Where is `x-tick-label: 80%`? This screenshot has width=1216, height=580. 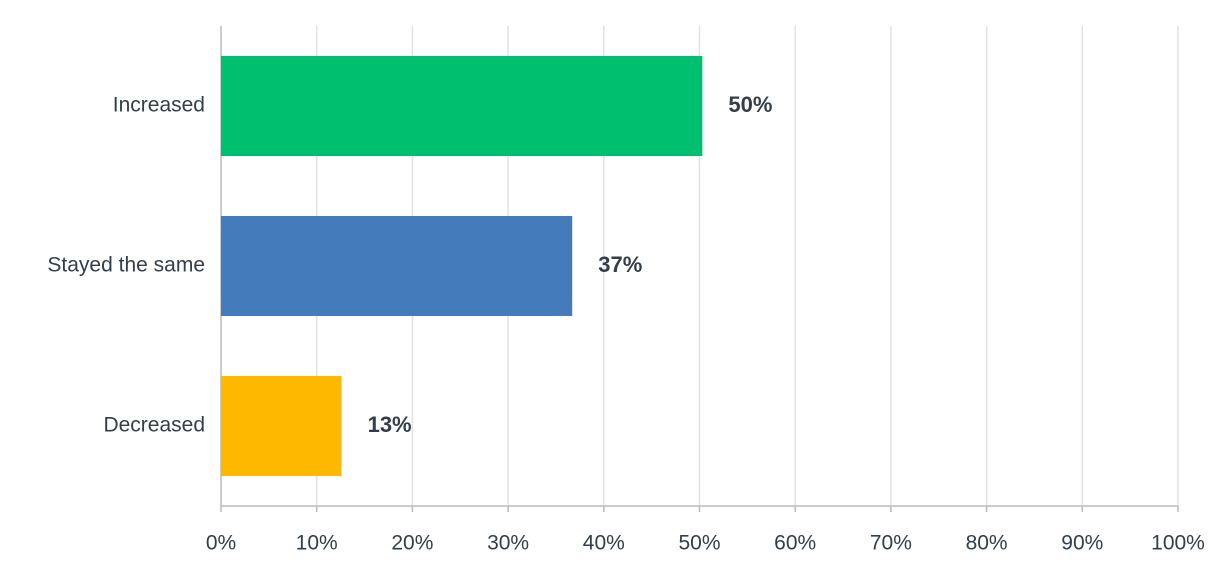
x-tick-label: 80% is located at coordinates (987, 543).